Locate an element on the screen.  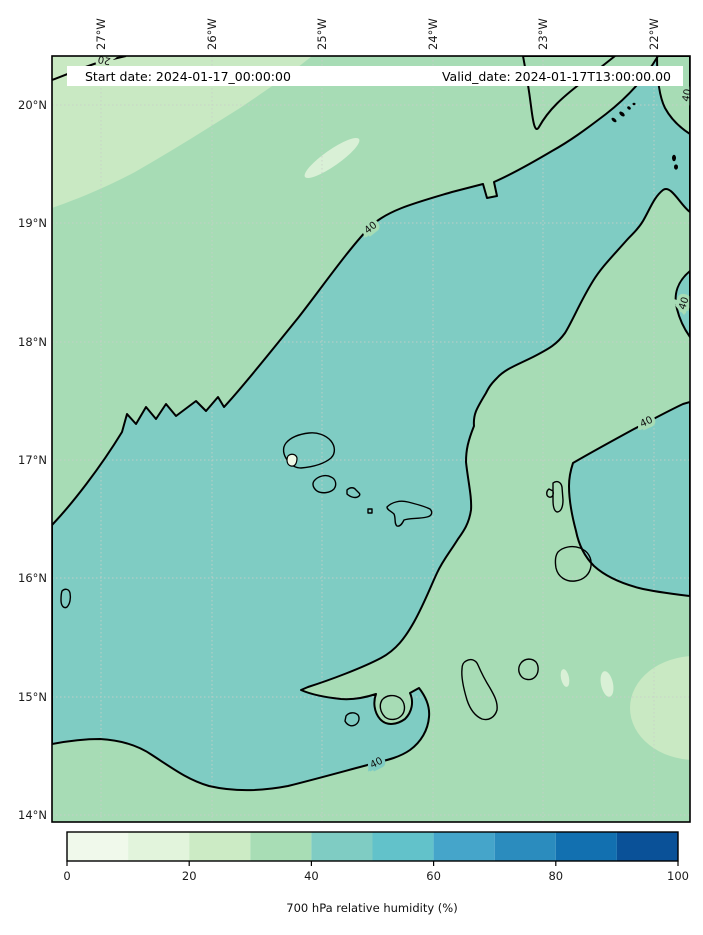
lat-tick-16n: 16°N is located at coordinates (32, 578).